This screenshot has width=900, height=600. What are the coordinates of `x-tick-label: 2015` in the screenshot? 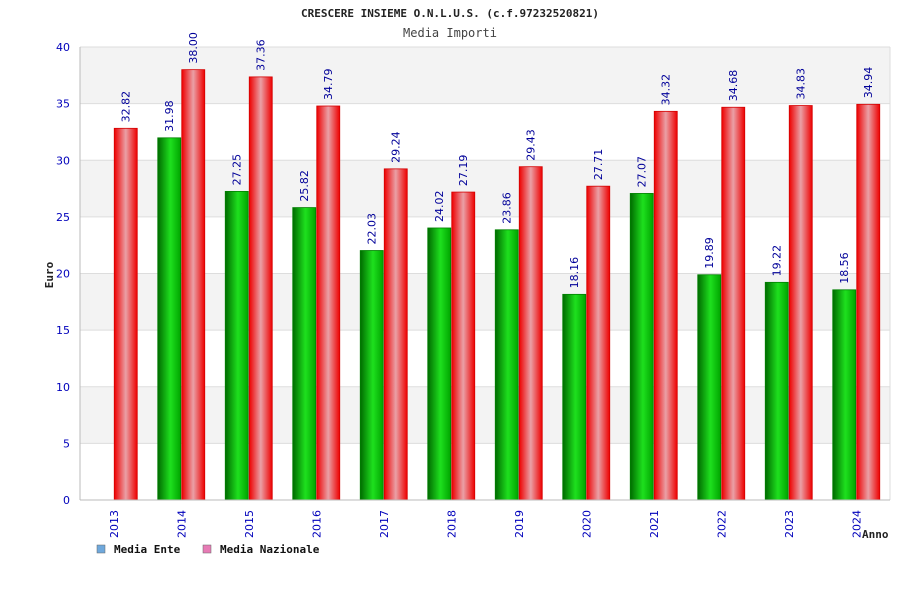 It's located at (249, 524).